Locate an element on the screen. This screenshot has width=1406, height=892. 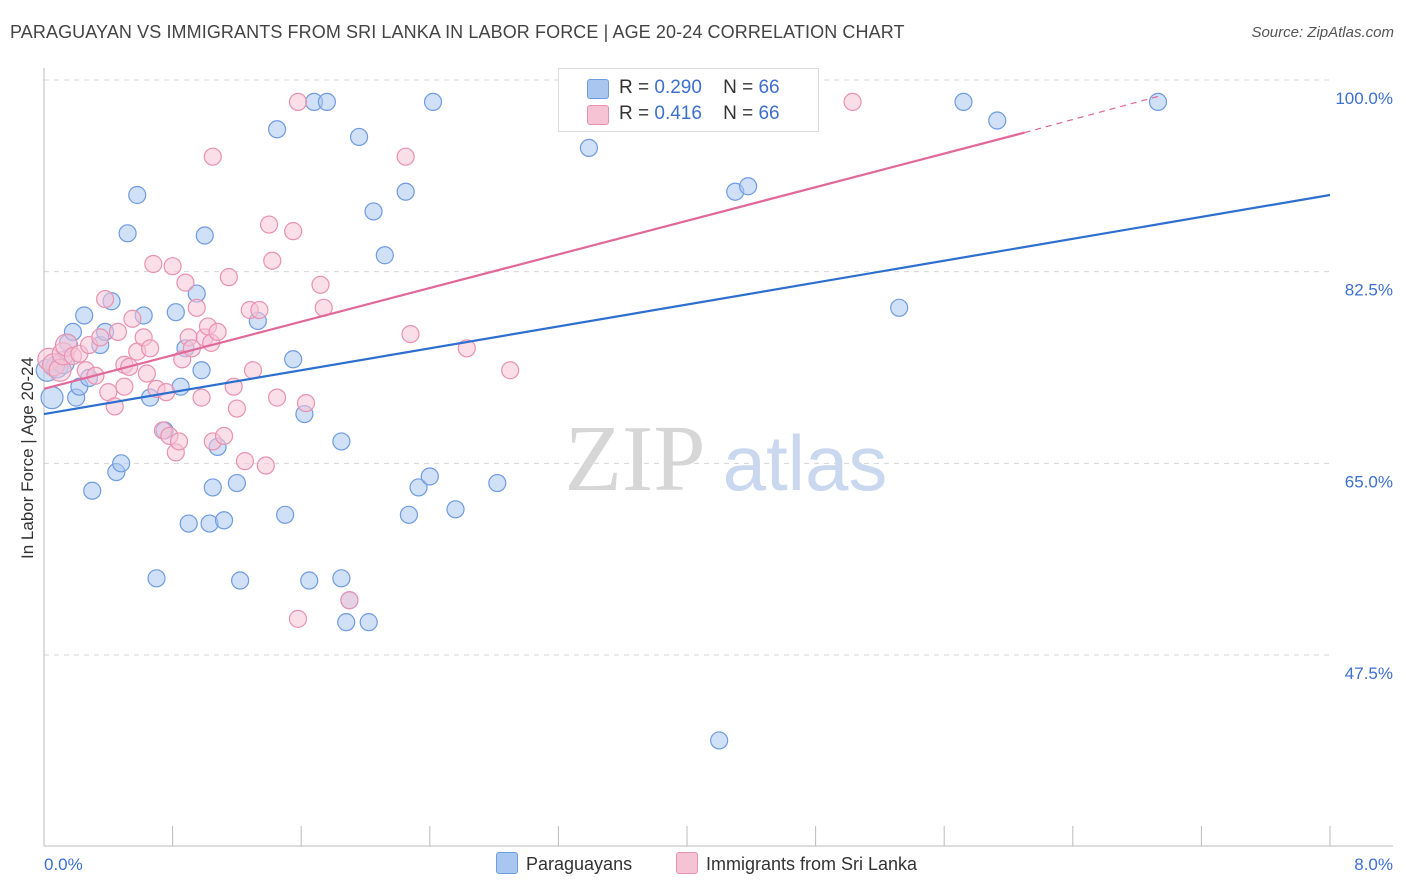
trend-line-extension-sri-lanka is located at coordinates (1091, 114).